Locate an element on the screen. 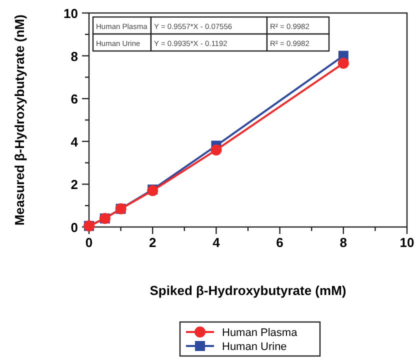  y-tick-label: 6 is located at coordinates (74, 99).